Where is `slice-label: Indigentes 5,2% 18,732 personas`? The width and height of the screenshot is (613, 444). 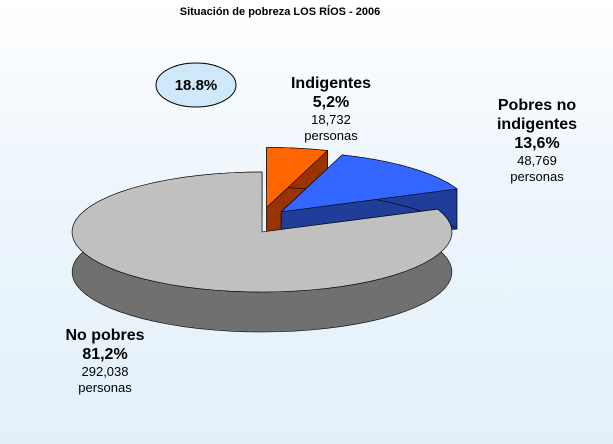
slice-label: Indigentes 5,2% 18,732 personas is located at coordinates (331, 109).